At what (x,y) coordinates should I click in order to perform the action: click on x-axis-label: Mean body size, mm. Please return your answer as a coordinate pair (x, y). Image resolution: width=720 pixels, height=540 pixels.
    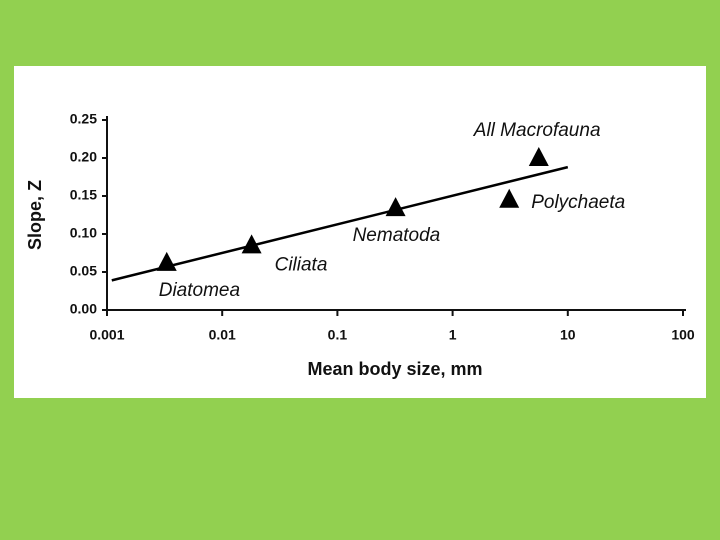
    Looking at the image, I should click on (394, 369).